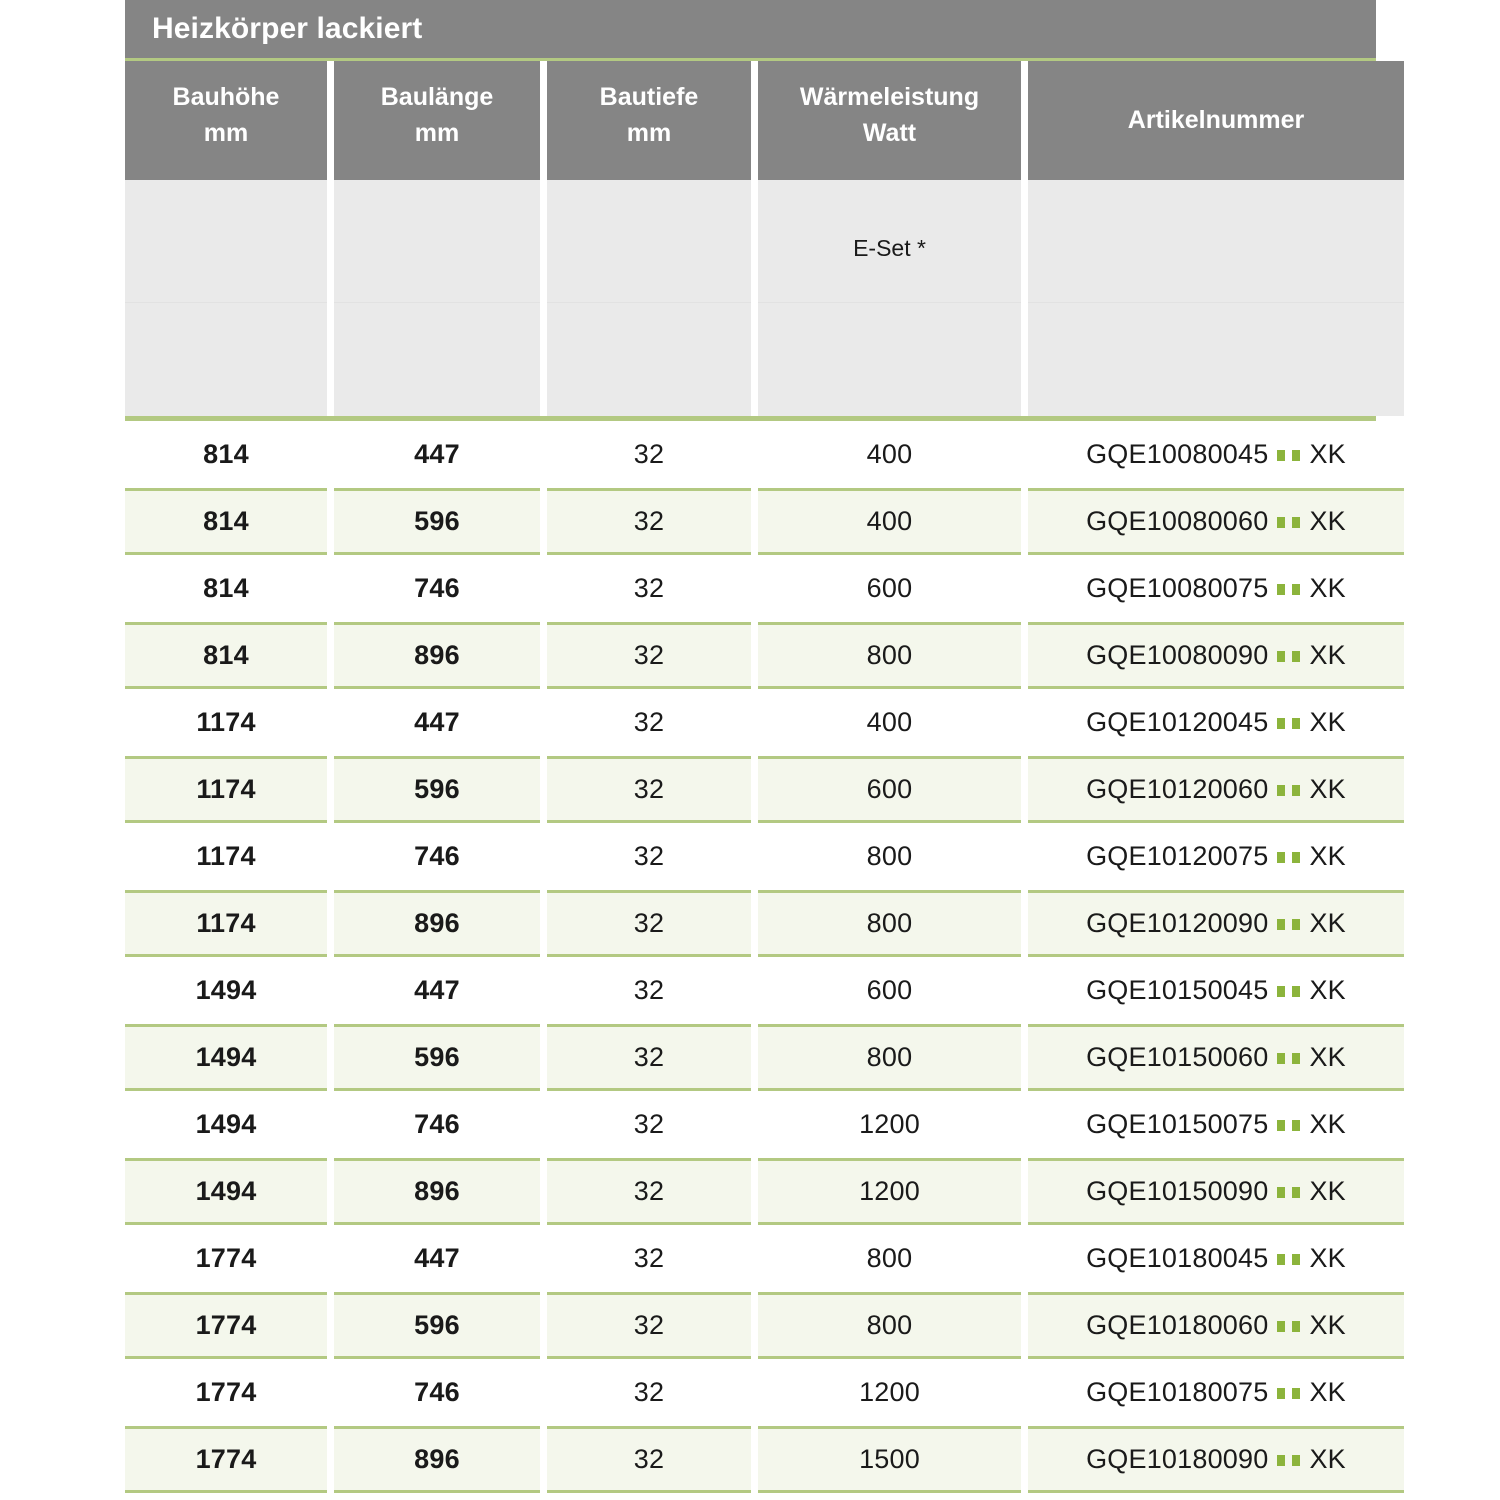 This screenshot has width=1500, height=1500. What do you see at coordinates (437, 1325) in the screenshot?
I see `cell-baulaenge-text: 596` at bounding box center [437, 1325].